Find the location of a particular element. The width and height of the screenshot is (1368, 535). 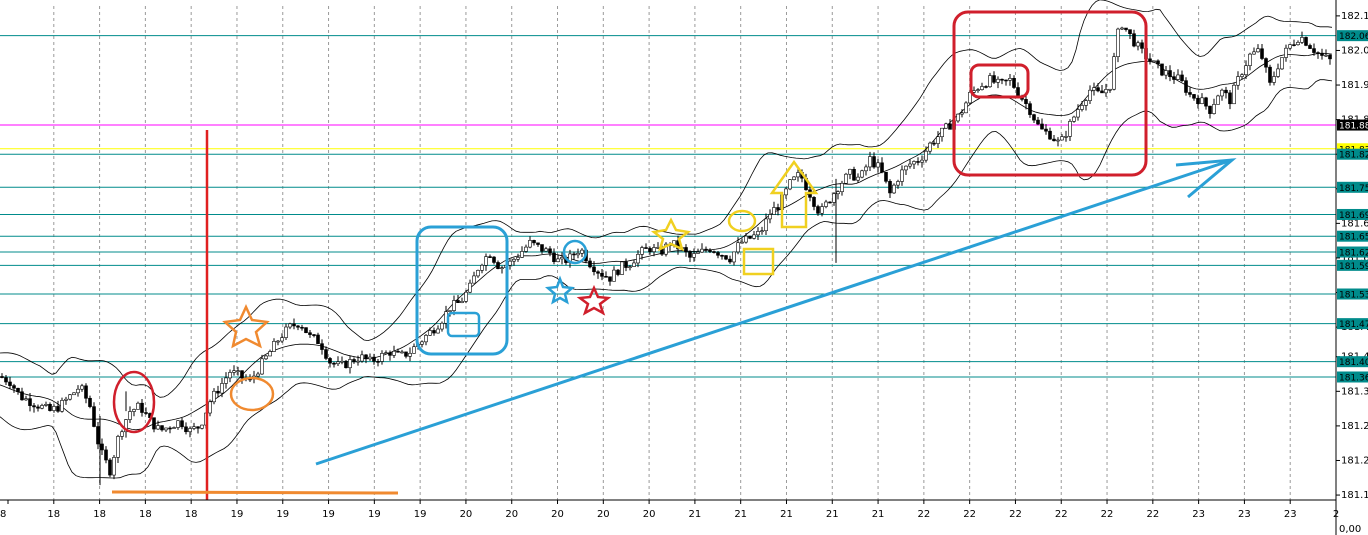

price-tick-label: 182.10 is located at coordinates (1354, 16).